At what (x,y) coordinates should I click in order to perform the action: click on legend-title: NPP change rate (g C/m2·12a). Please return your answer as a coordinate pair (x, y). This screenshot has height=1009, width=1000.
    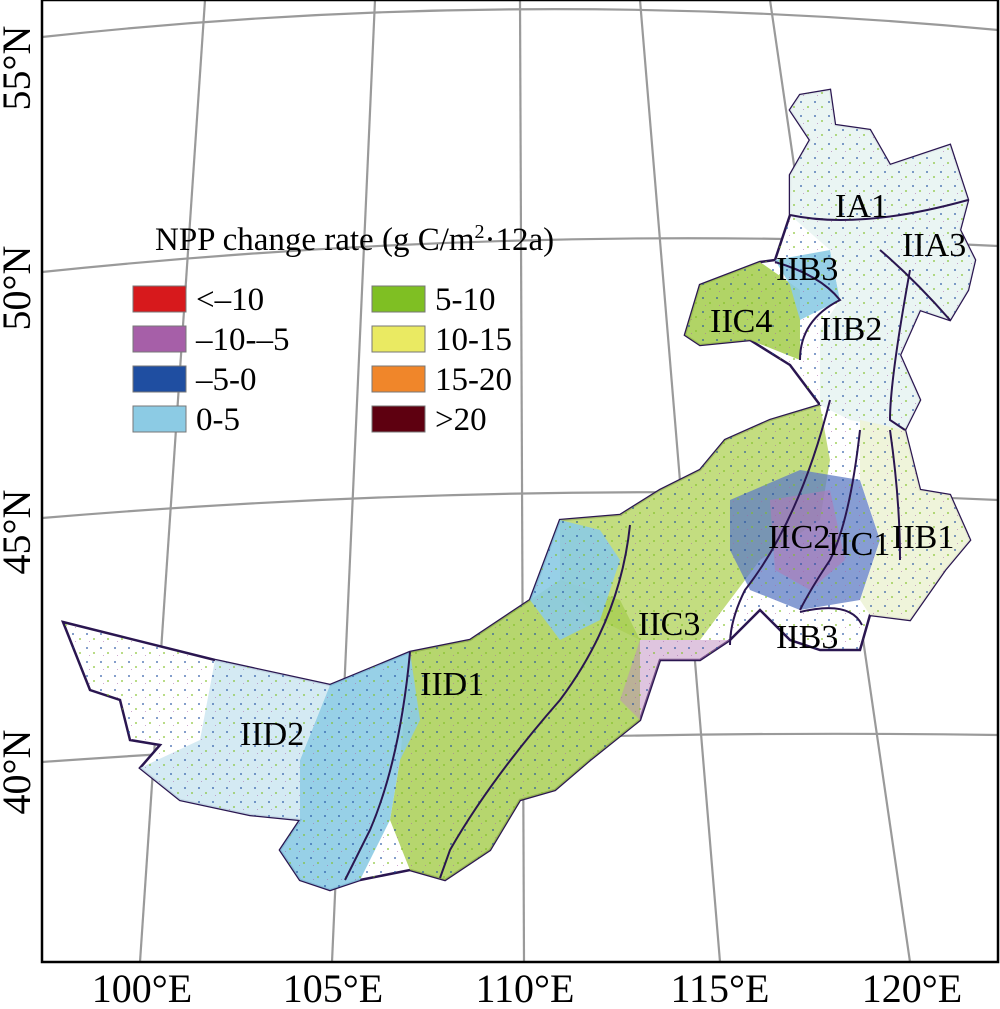
    Looking at the image, I should click on (354, 239).